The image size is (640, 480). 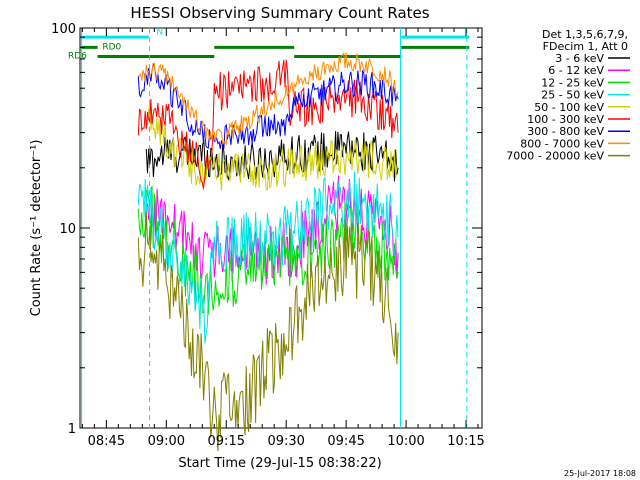 I want to click on x-axis-label: Start Time (29-Jul-15 08:38:22), so click(x=279, y=463).